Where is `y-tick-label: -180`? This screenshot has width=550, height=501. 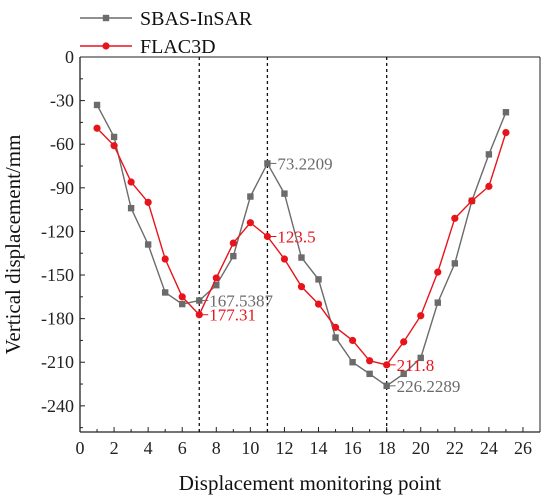 y-tick-label: -180 is located at coordinates (57, 319).